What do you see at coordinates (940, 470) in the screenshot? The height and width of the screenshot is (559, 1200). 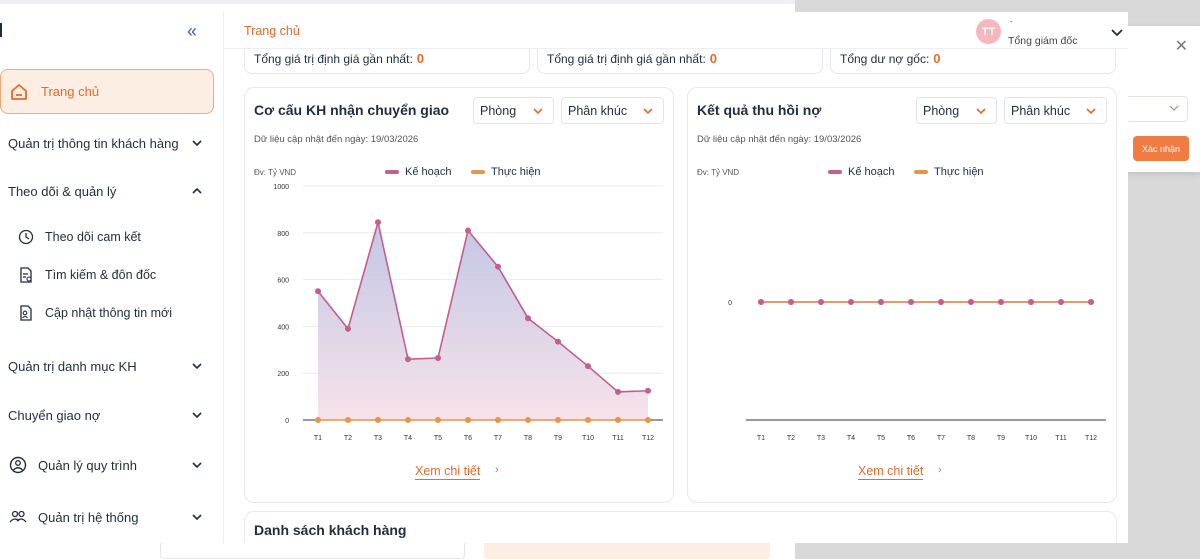 I see `chevron-right-icon: ›` at bounding box center [940, 470].